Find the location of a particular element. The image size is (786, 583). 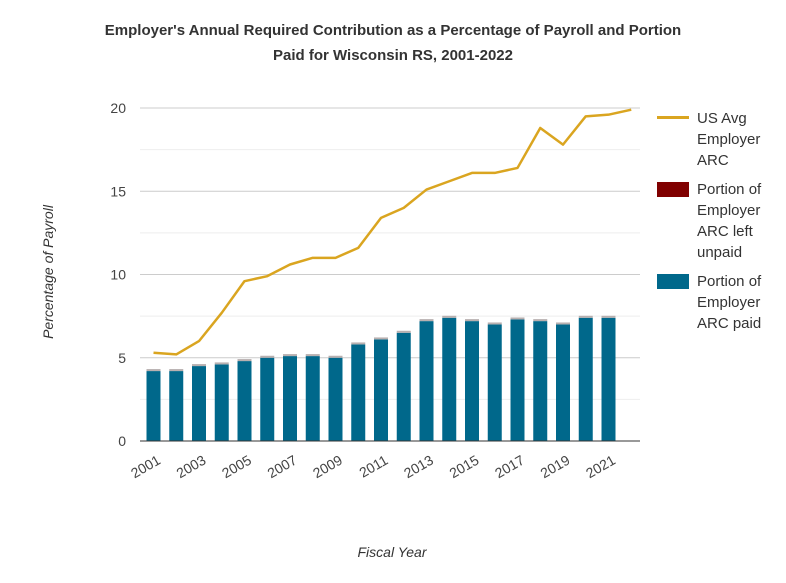

y-tick-label: 10 is located at coordinates (118, 275).